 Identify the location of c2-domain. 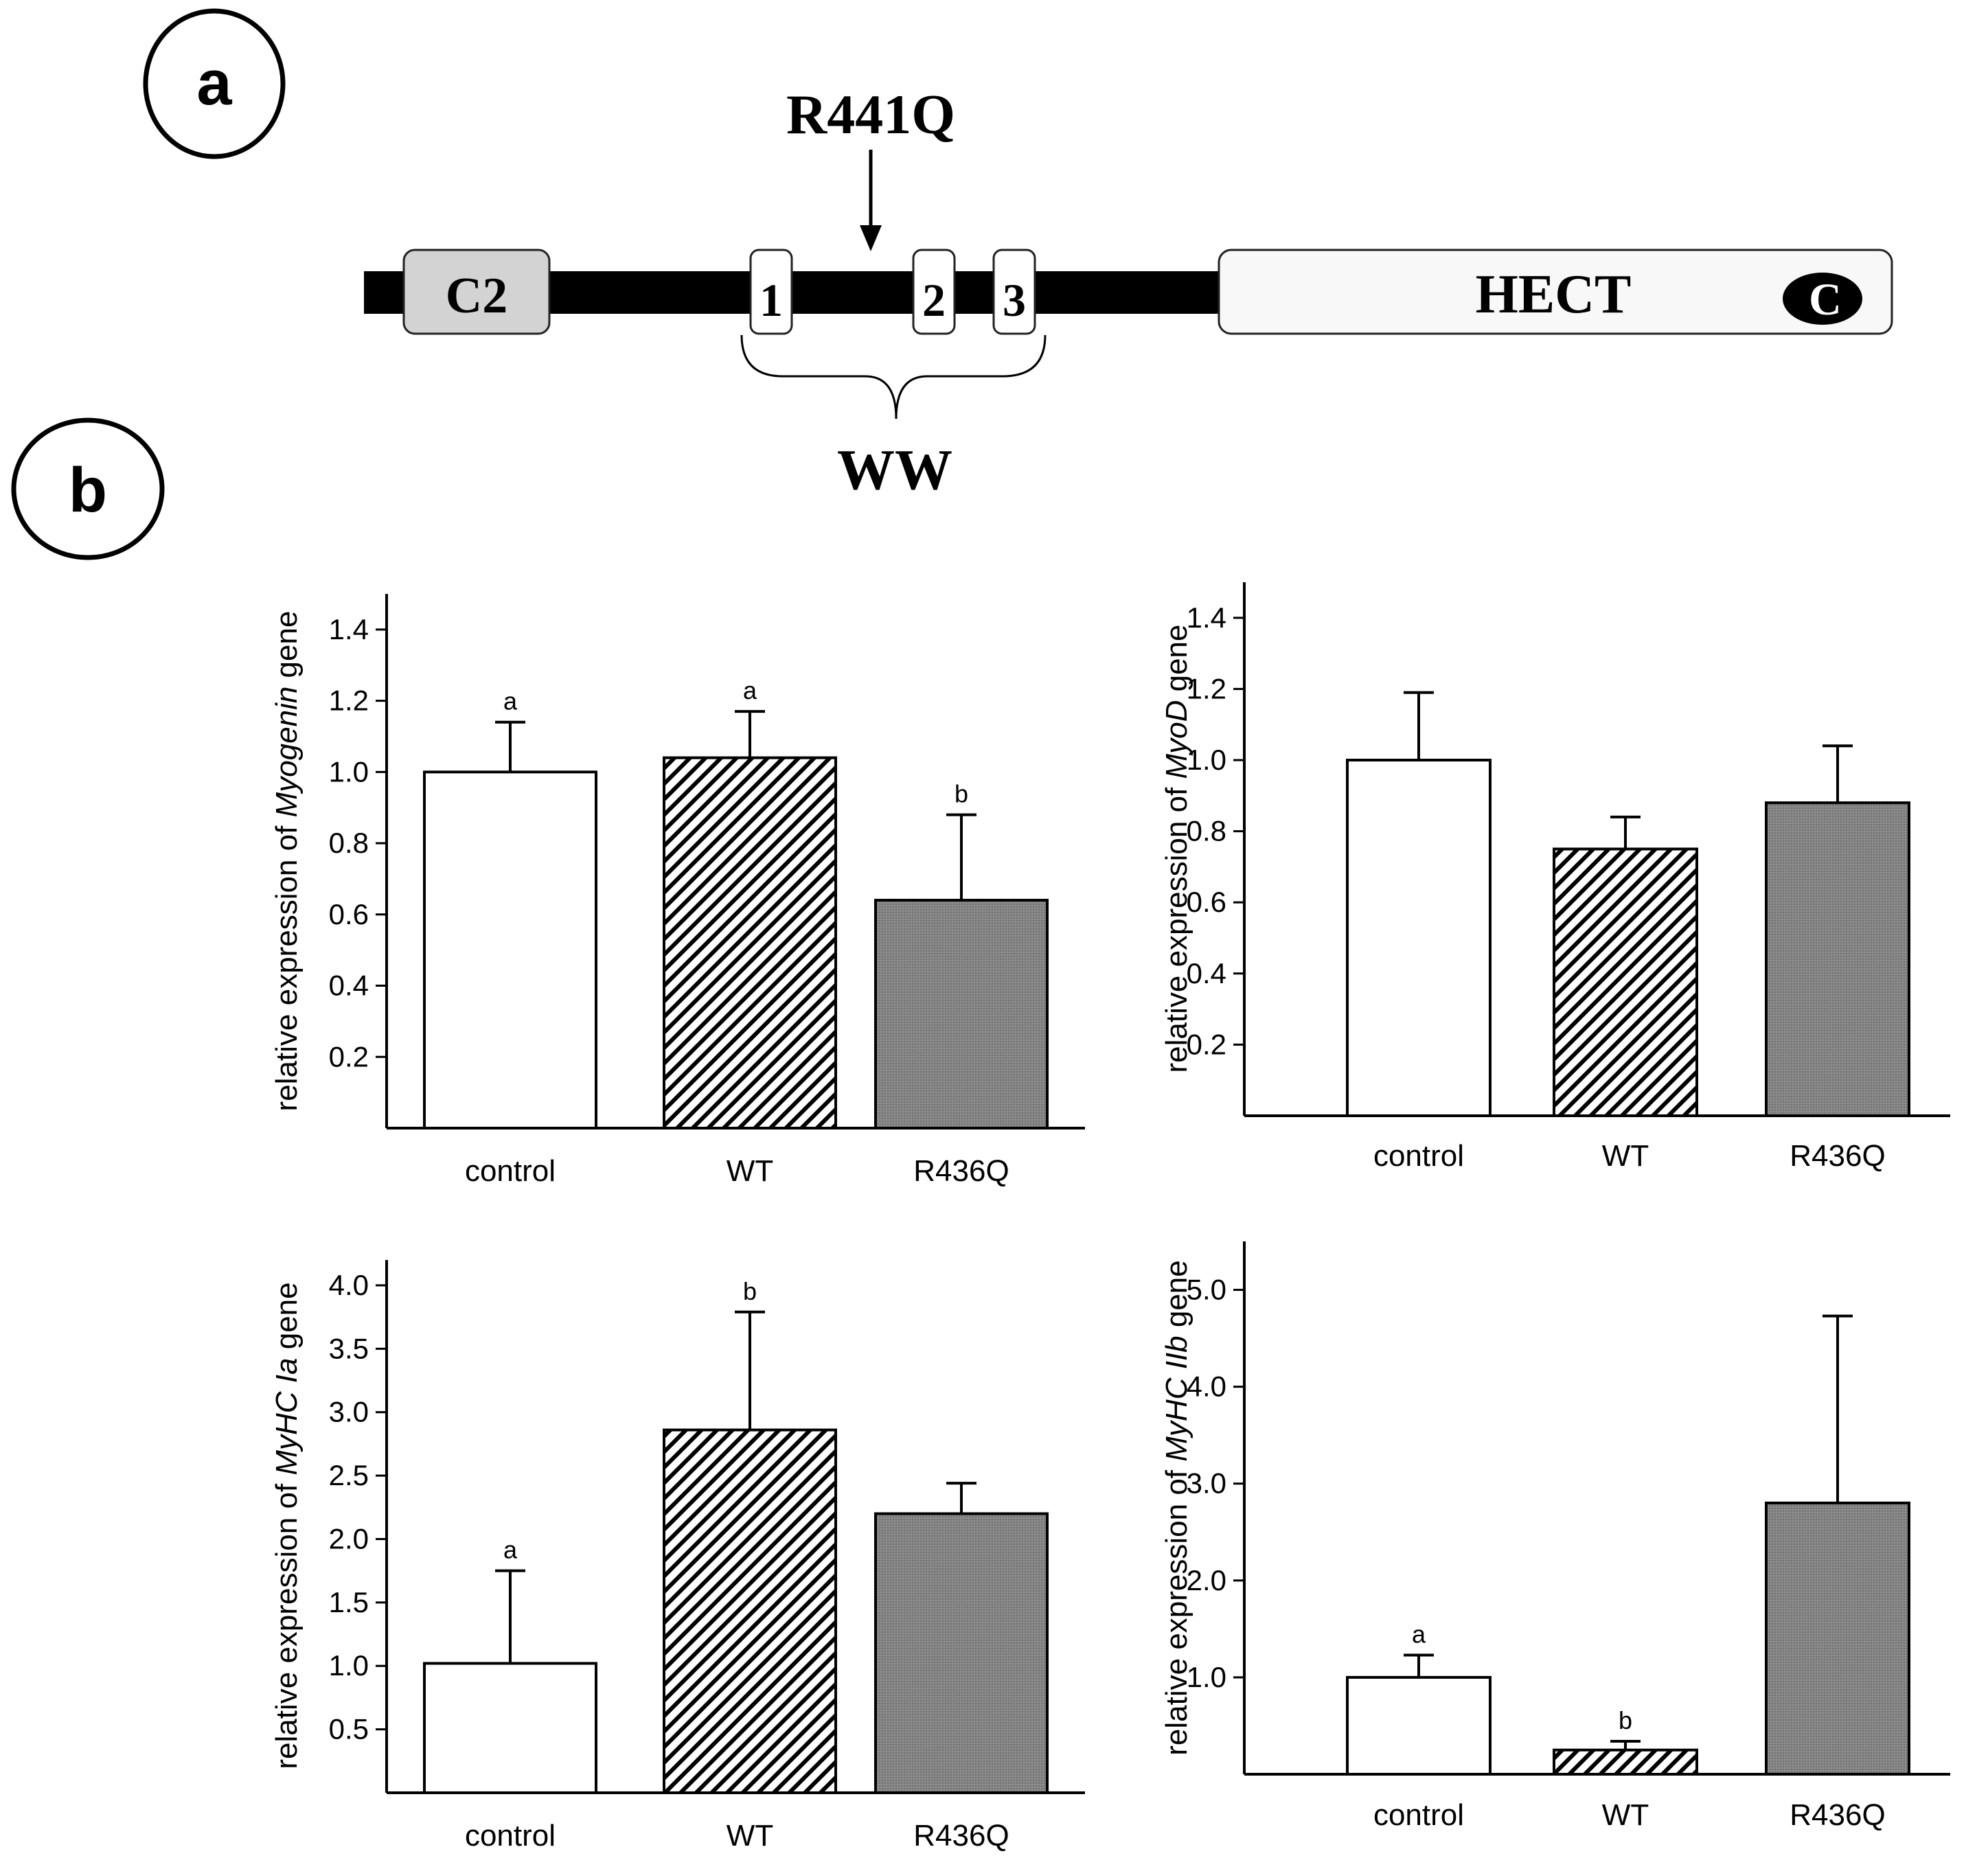
(477, 292).